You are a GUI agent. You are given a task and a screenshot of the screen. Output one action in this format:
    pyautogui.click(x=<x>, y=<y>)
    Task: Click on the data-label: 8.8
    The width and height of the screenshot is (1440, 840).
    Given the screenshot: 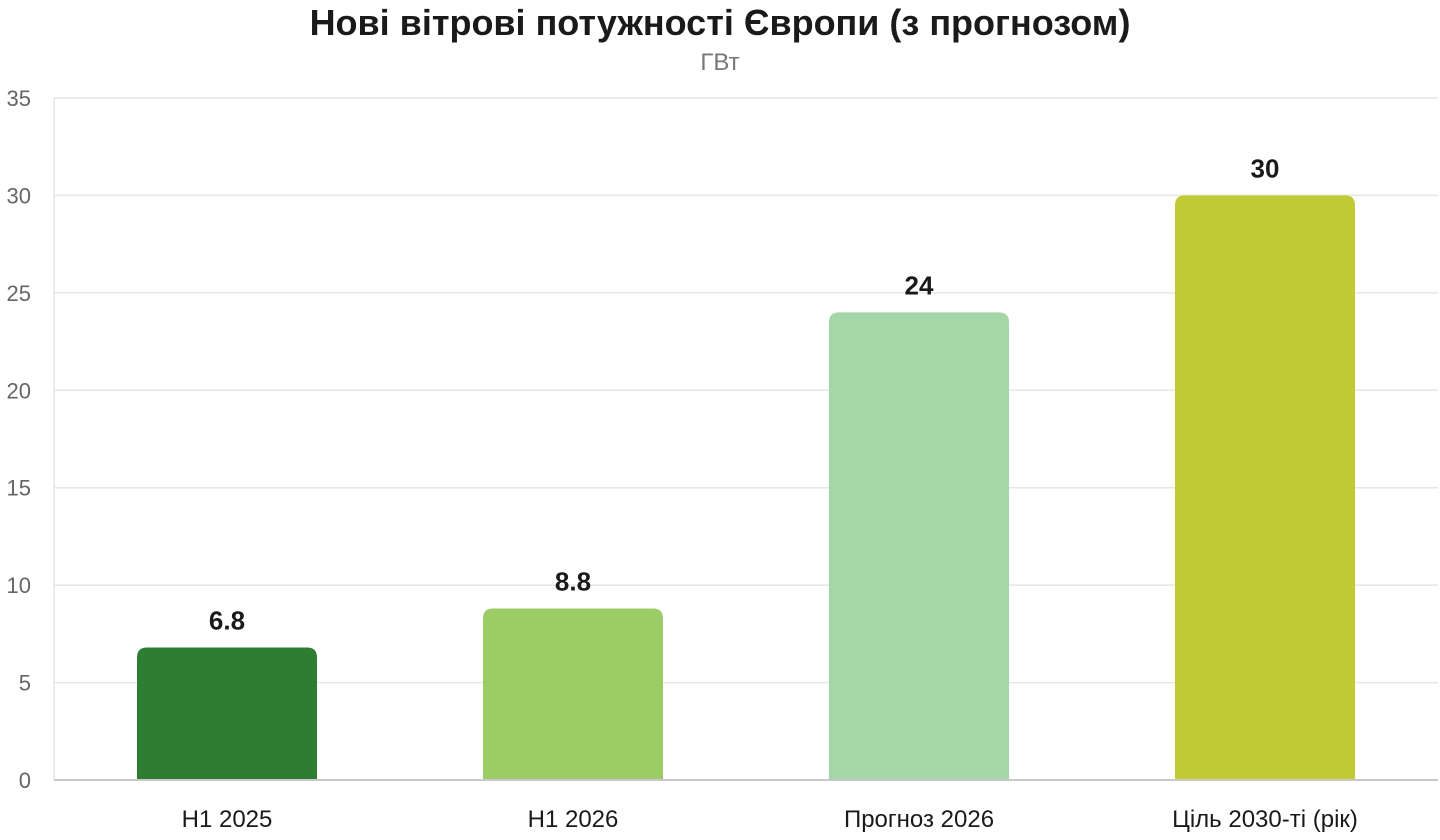 What is the action you would take?
    pyautogui.click(x=573, y=582)
    